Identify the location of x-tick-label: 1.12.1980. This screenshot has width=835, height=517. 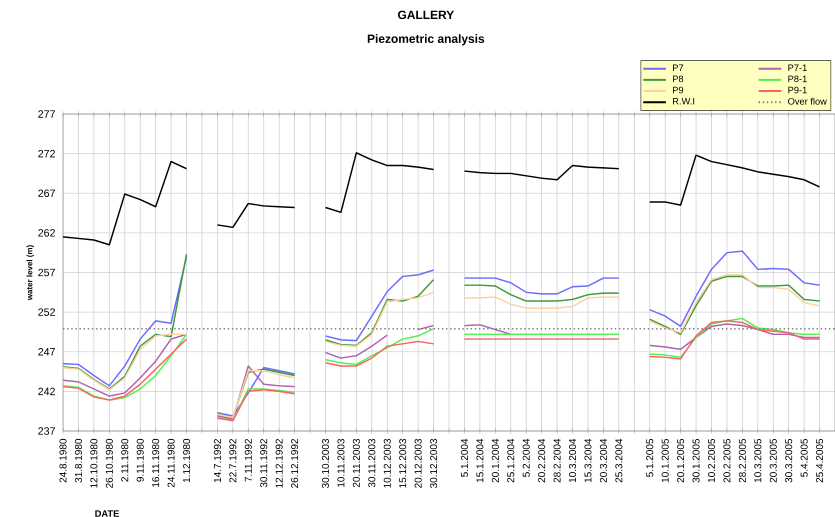
(186, 460).